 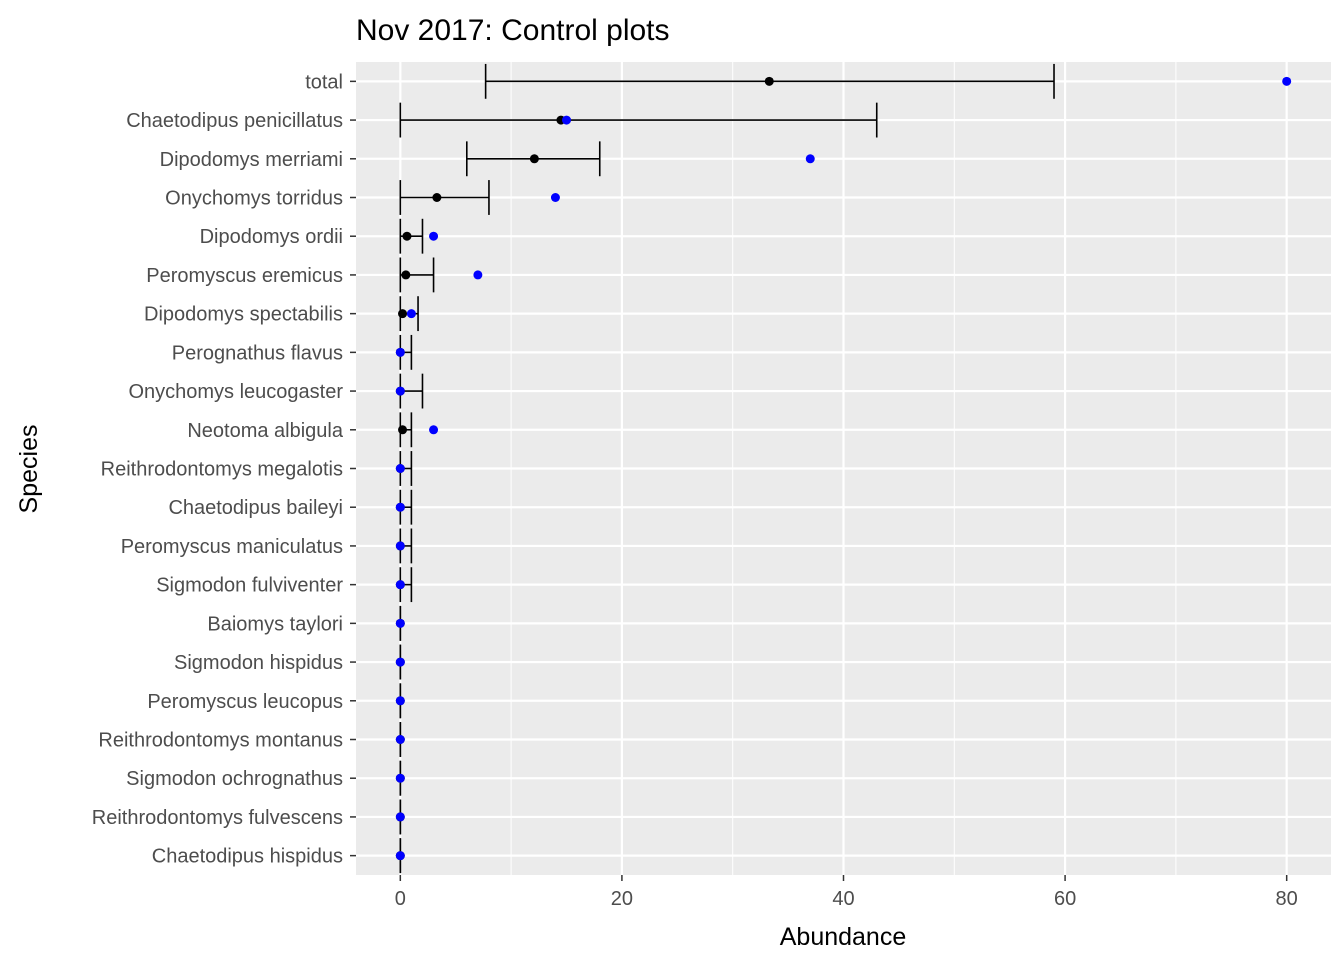 What do you see at coordinates (232, 547) in the screenshot?
I see `y-tick-label: Peromyscus maniculatus` at bounding box center [232, 547].